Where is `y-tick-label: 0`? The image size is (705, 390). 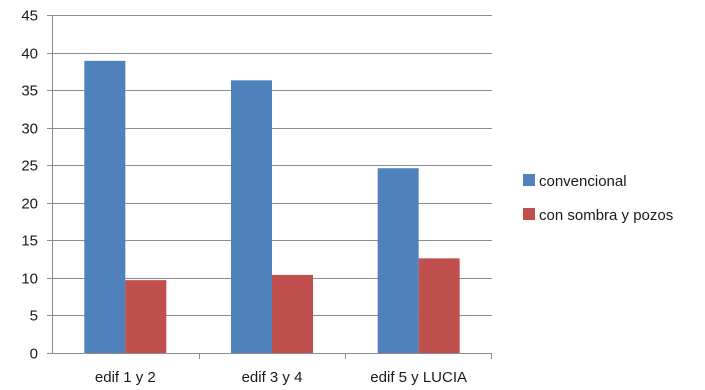
y-tick-label: 0 is located at coordinates (34, 354).